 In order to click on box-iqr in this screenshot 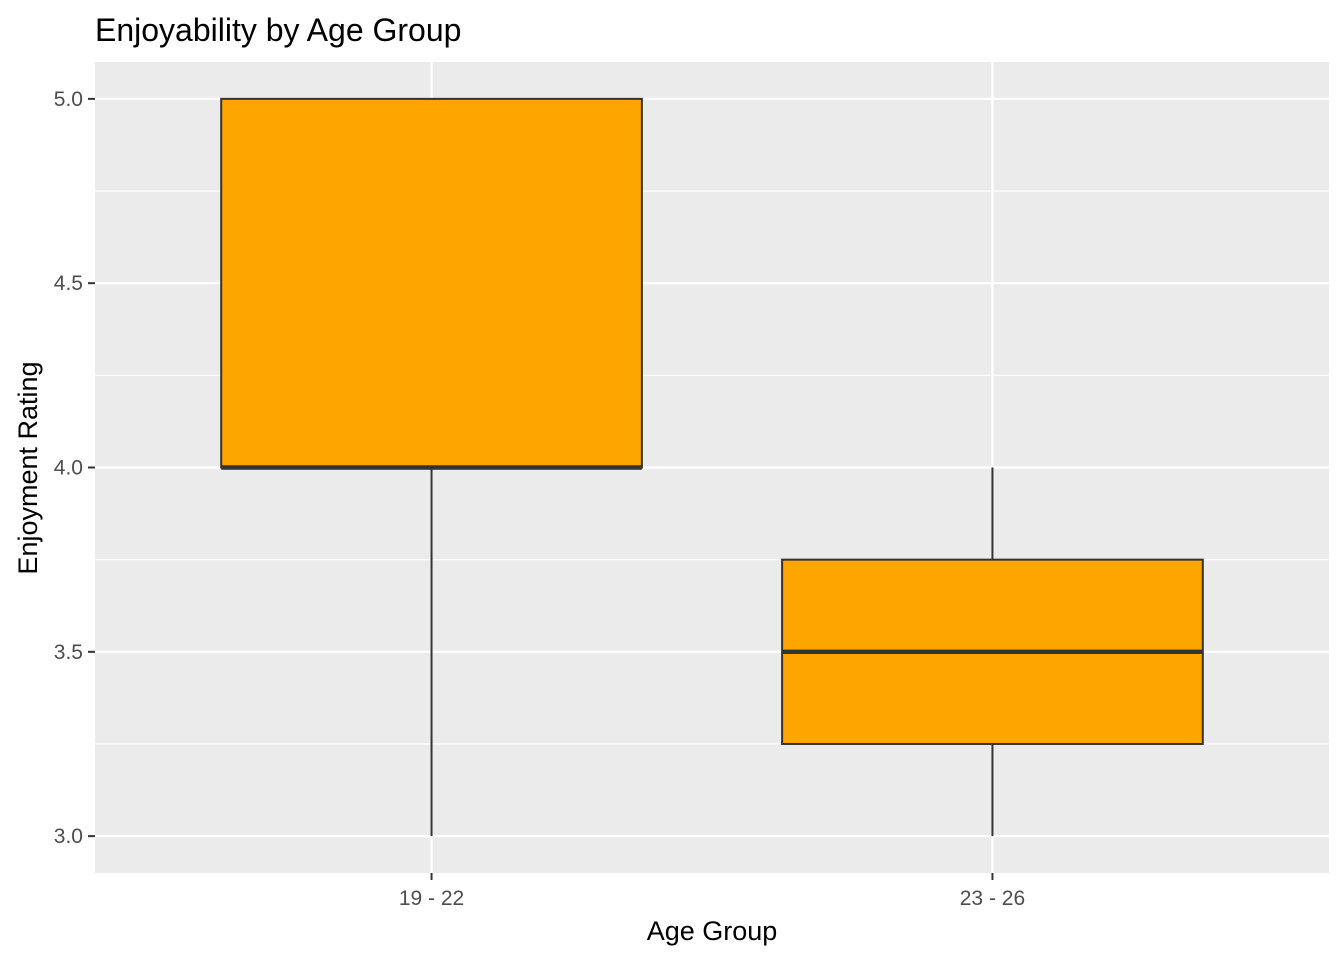, I will do `click(431, 283)`.